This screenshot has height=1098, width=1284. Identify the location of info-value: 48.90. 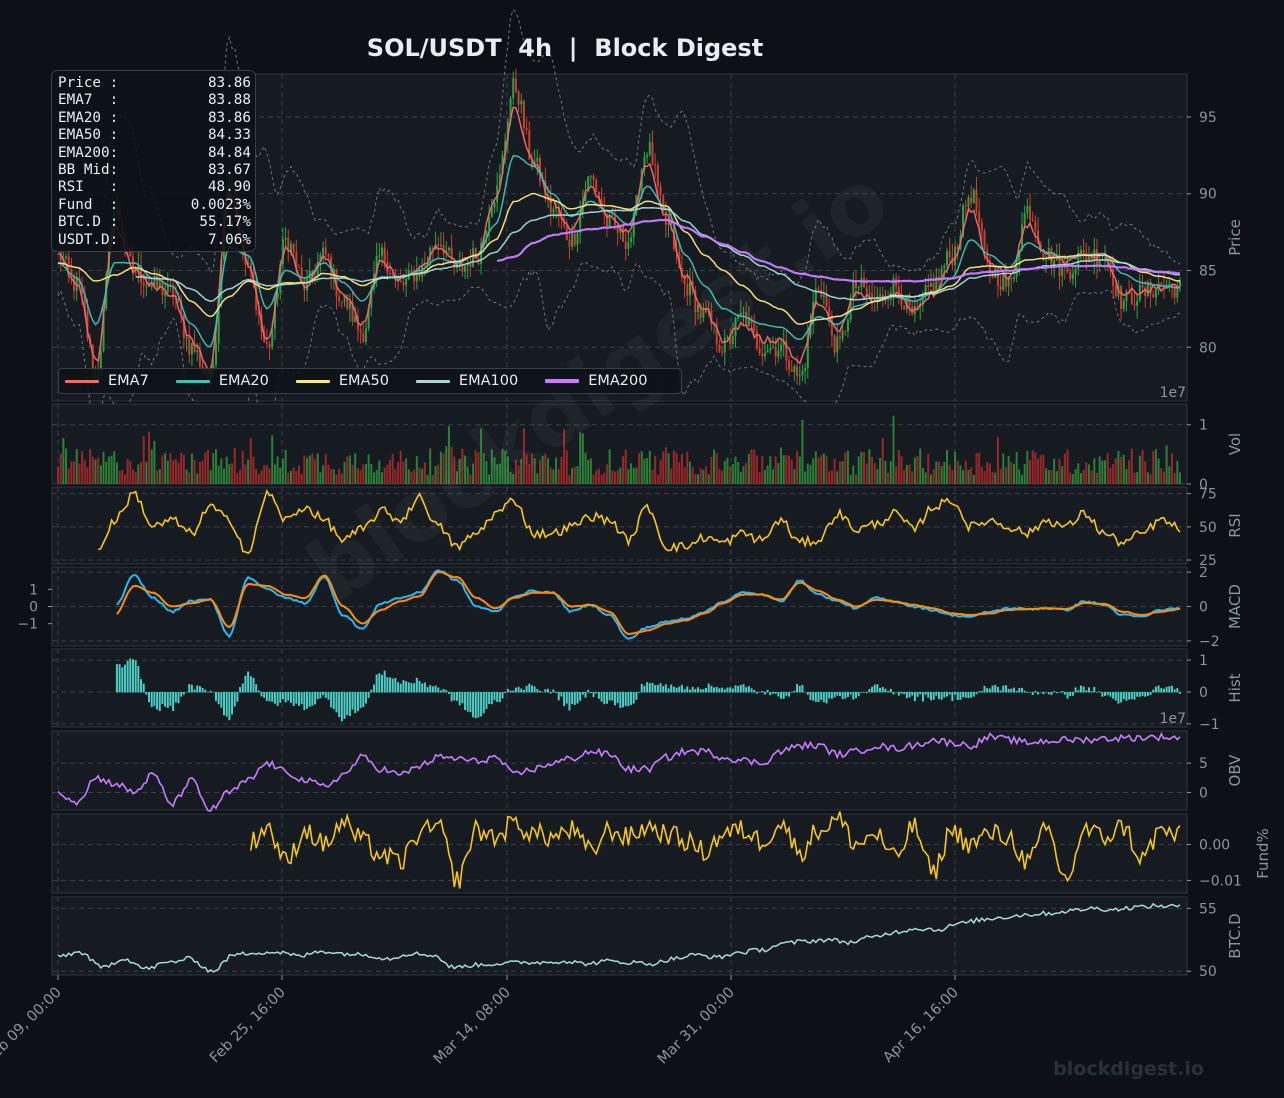
(229, 187).